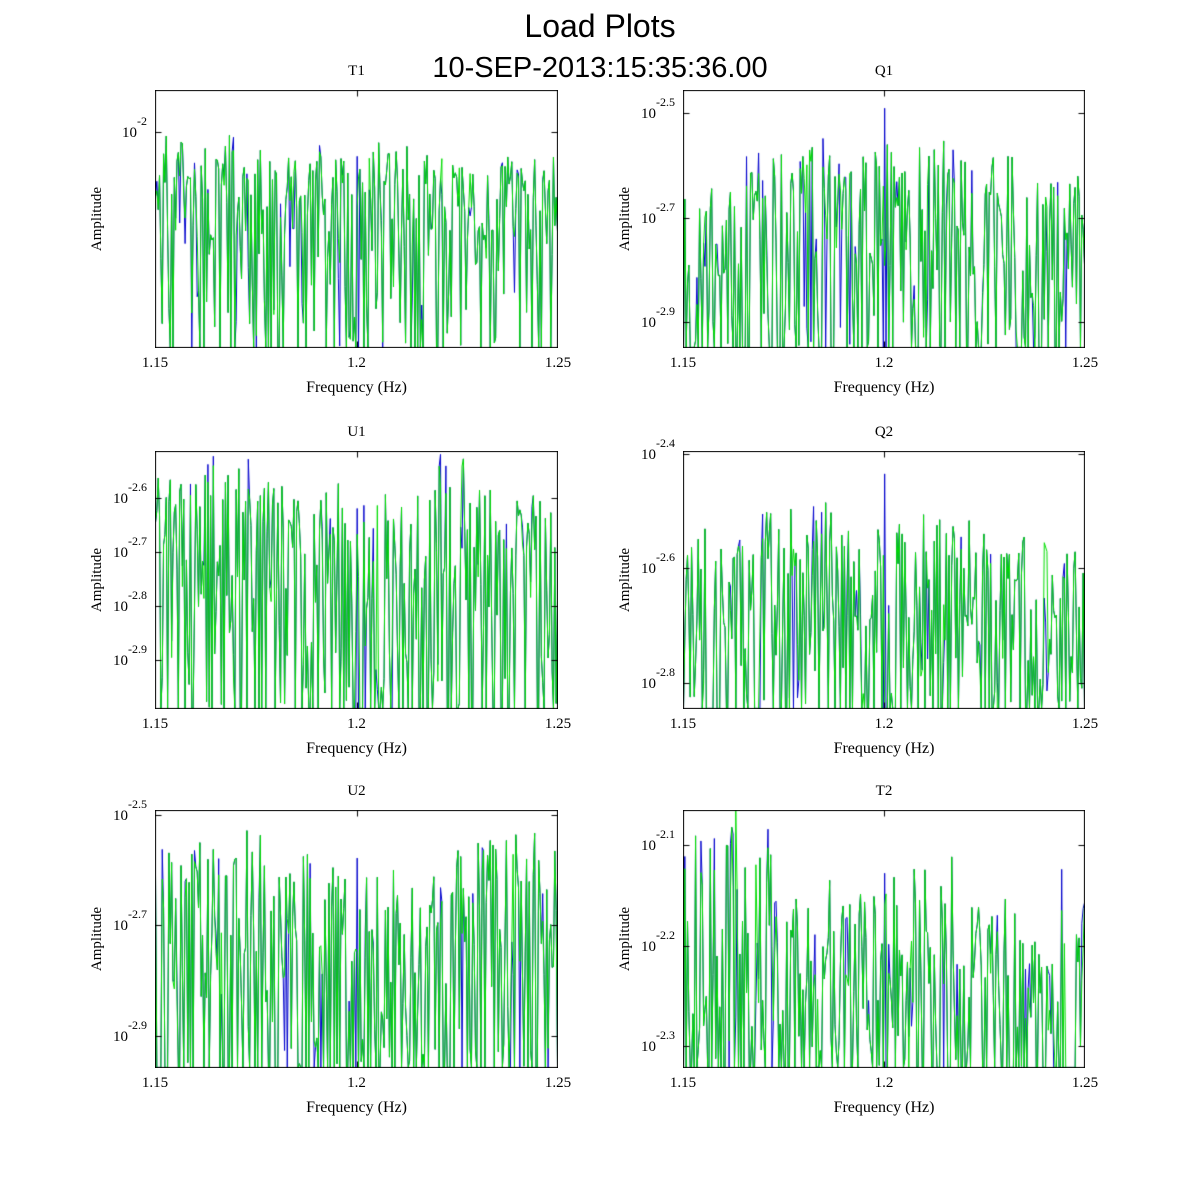  Describe the element at coordinates (640, 450) in the screenshot. I see `y-tick-label: 10-2.4` at that location.